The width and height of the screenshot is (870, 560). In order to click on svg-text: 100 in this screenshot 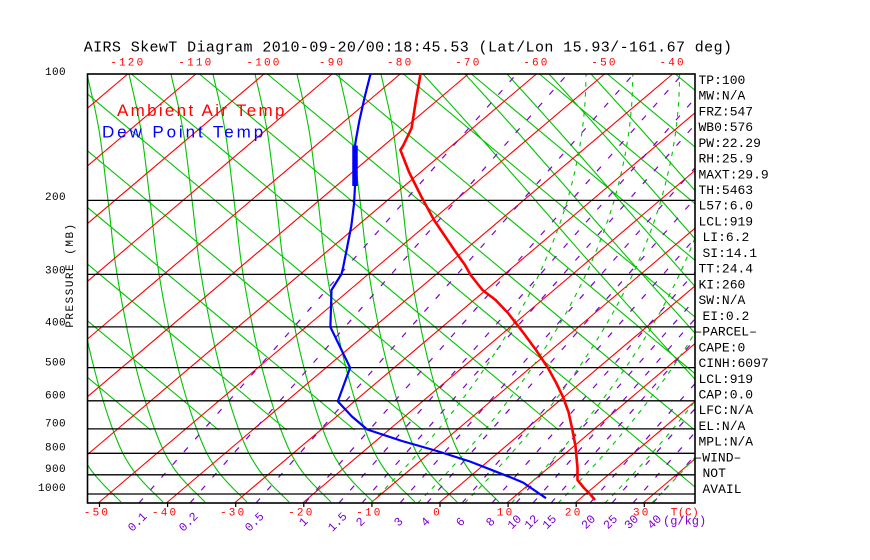, I will do `click(55, 73)`.